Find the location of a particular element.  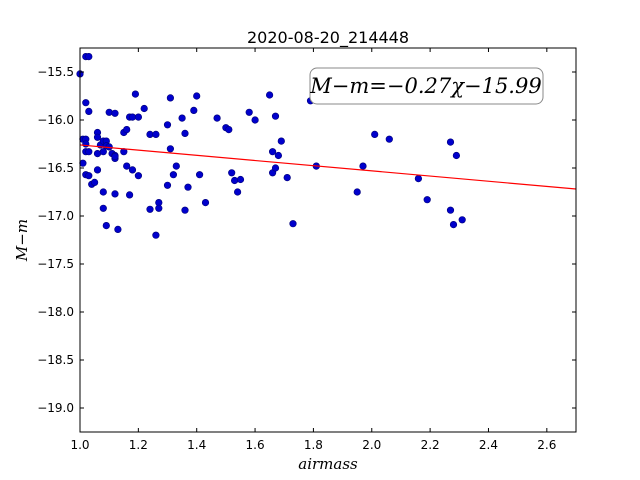

x-tick-label: 1.4 is located at coordinates (196, 445).